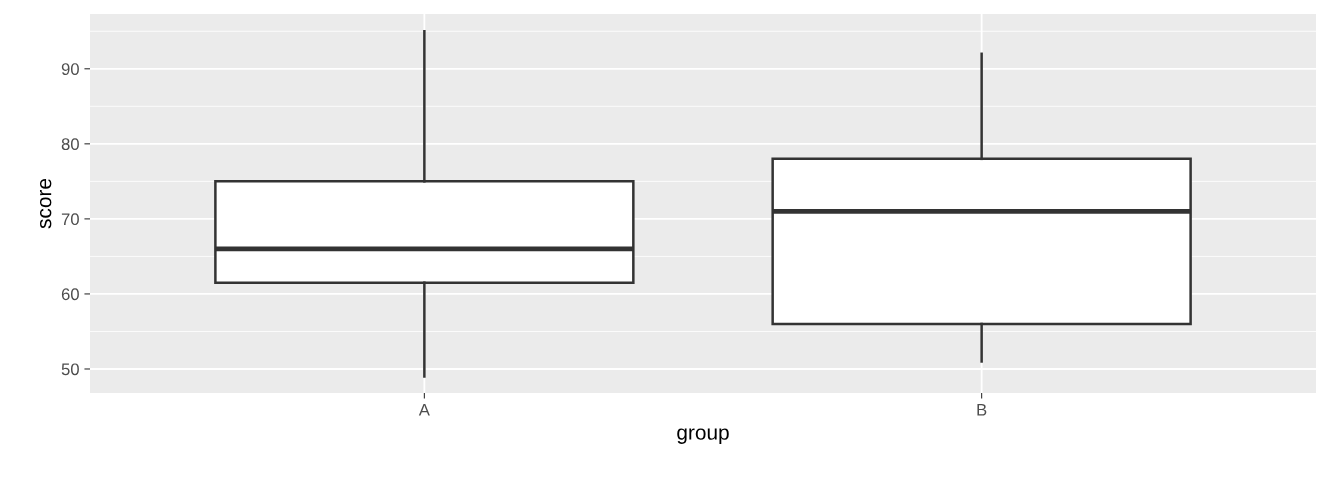 The width and height of the screenshot is (1344, 480). What do you see at coordinates (703, 436) in the screenshot?
I see `x-axis-title: group` at bounding box center [703, 436].